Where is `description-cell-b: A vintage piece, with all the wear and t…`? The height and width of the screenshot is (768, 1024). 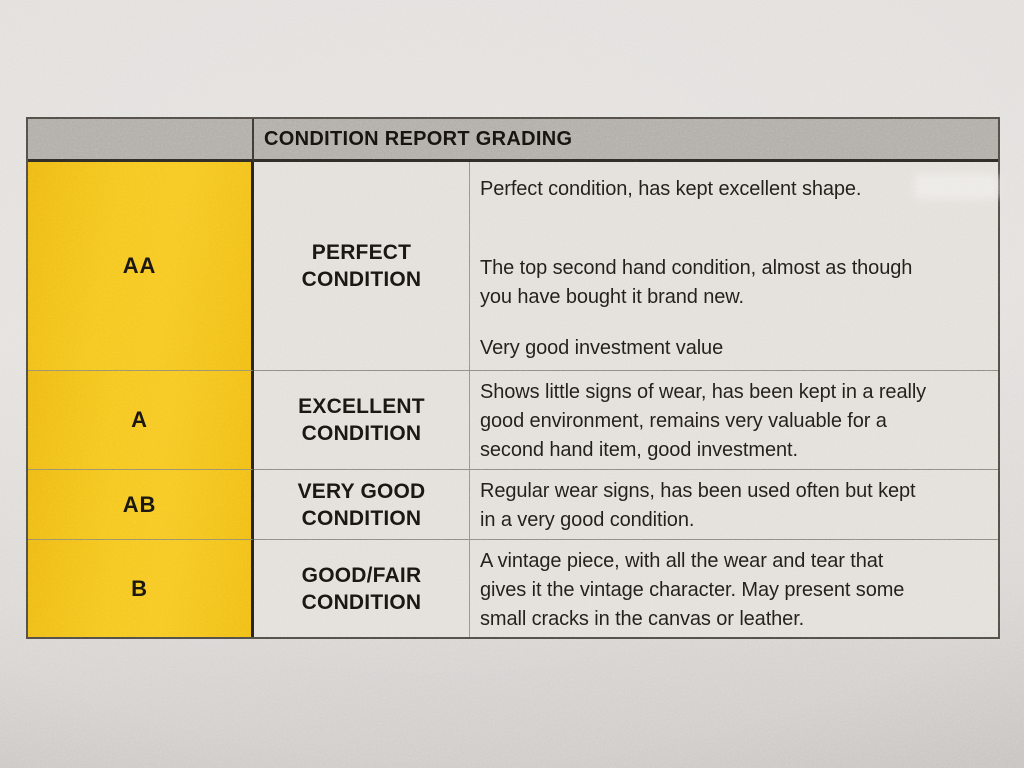 description-cell-b: A vintage piece, with all the wear and t… is located at coordinates (734, 588).